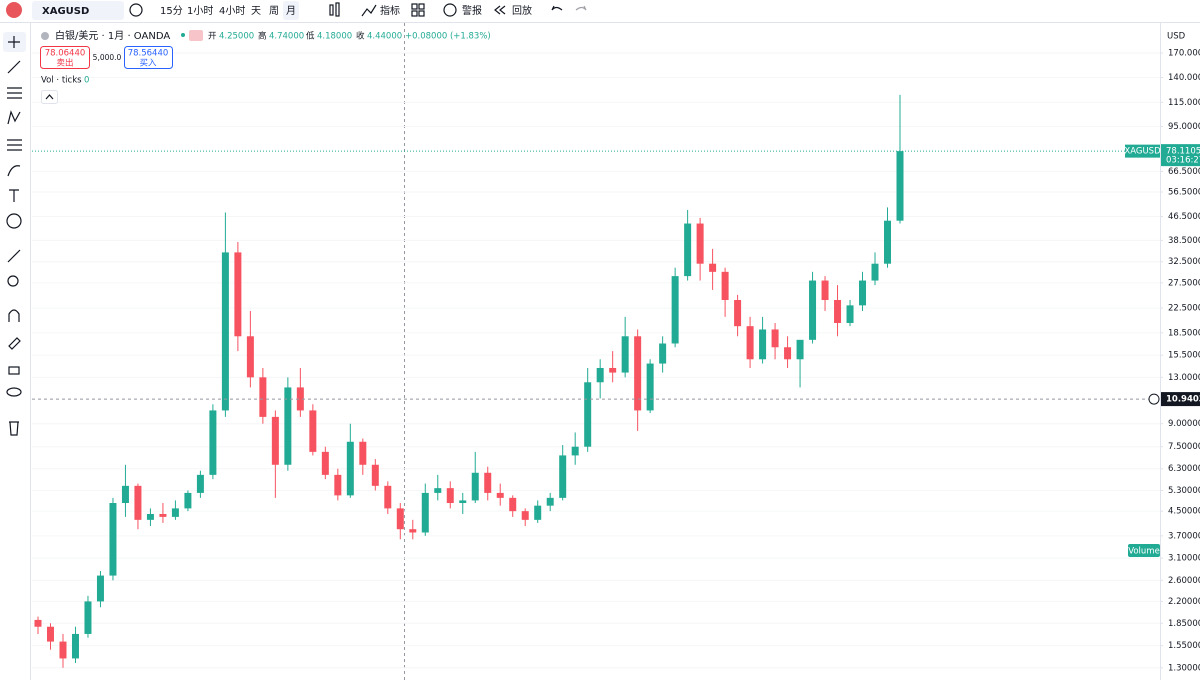 The image size is (1200, 680). I want to click on collapse-icon, so click(49, 97).